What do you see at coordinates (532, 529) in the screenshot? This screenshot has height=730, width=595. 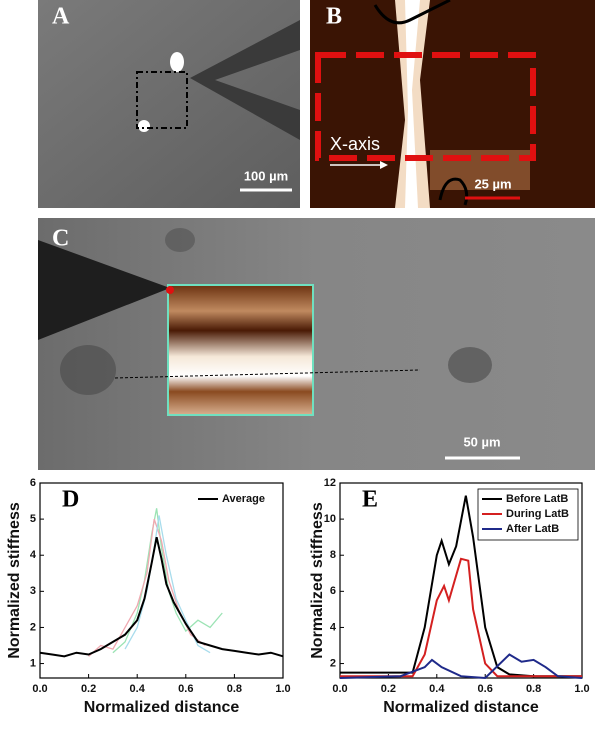 I see `legend-label: After LatB` at bounding box center [532, 529].